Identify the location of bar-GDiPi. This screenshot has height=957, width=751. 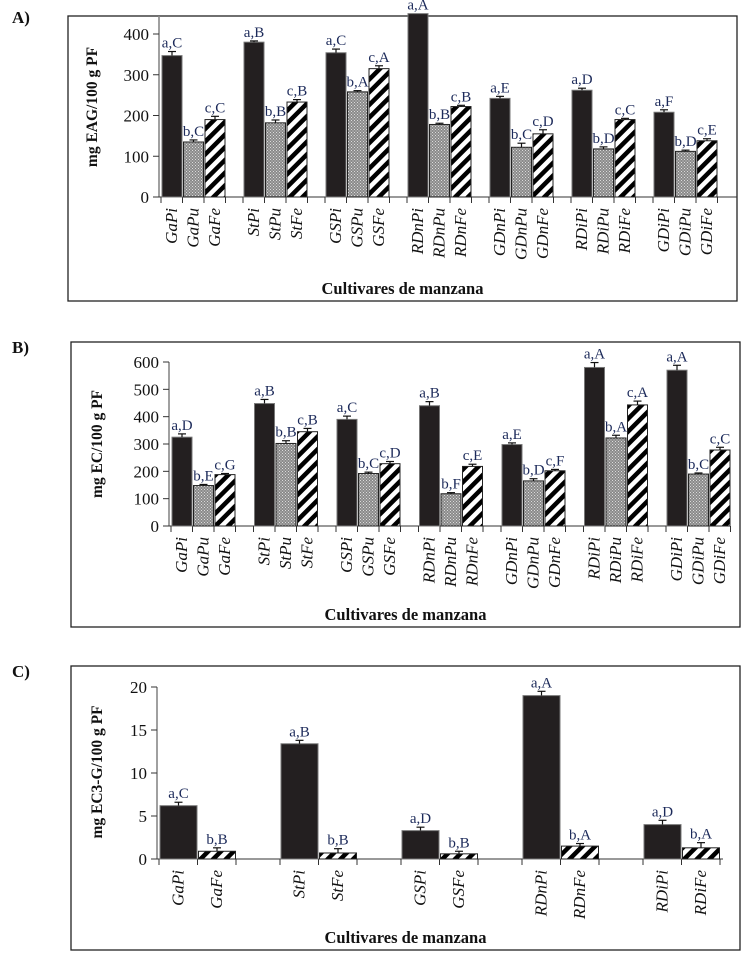
(664, 154).